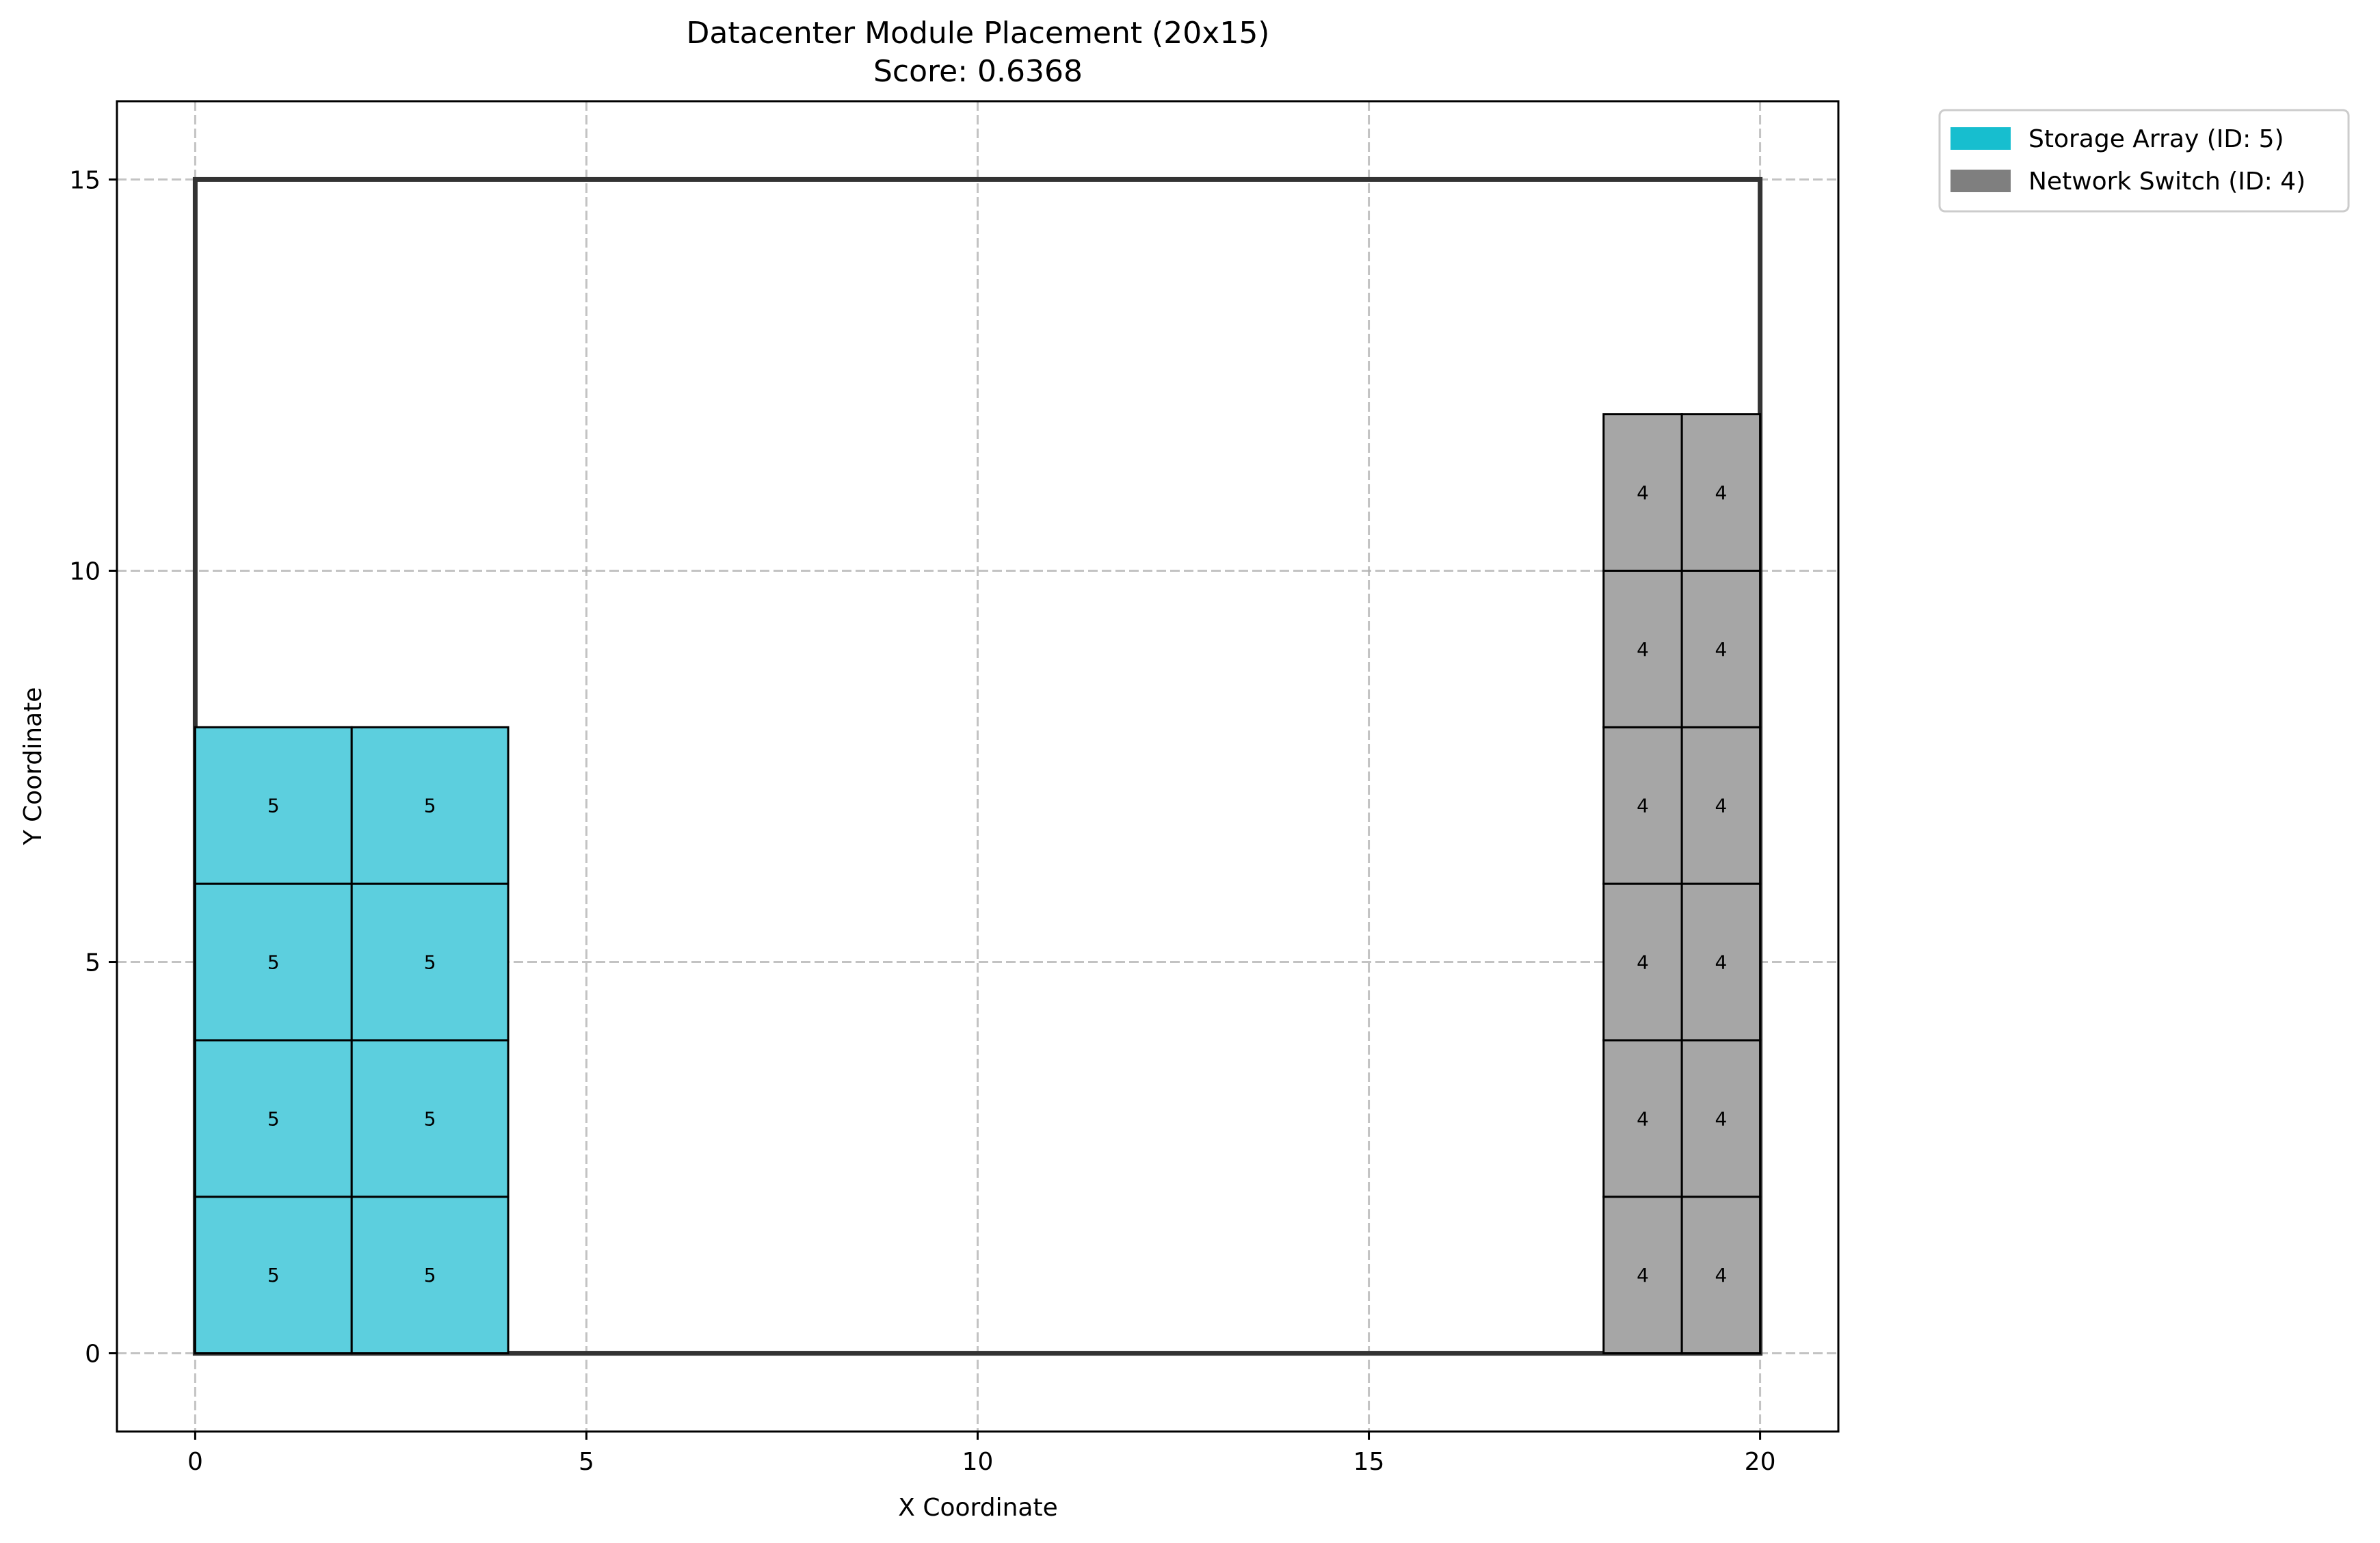 The image size is (2380, 1543). Describe the element at coordinates (93, 1355) in the screenshot. I see `y-tick-label: 0` at that location.